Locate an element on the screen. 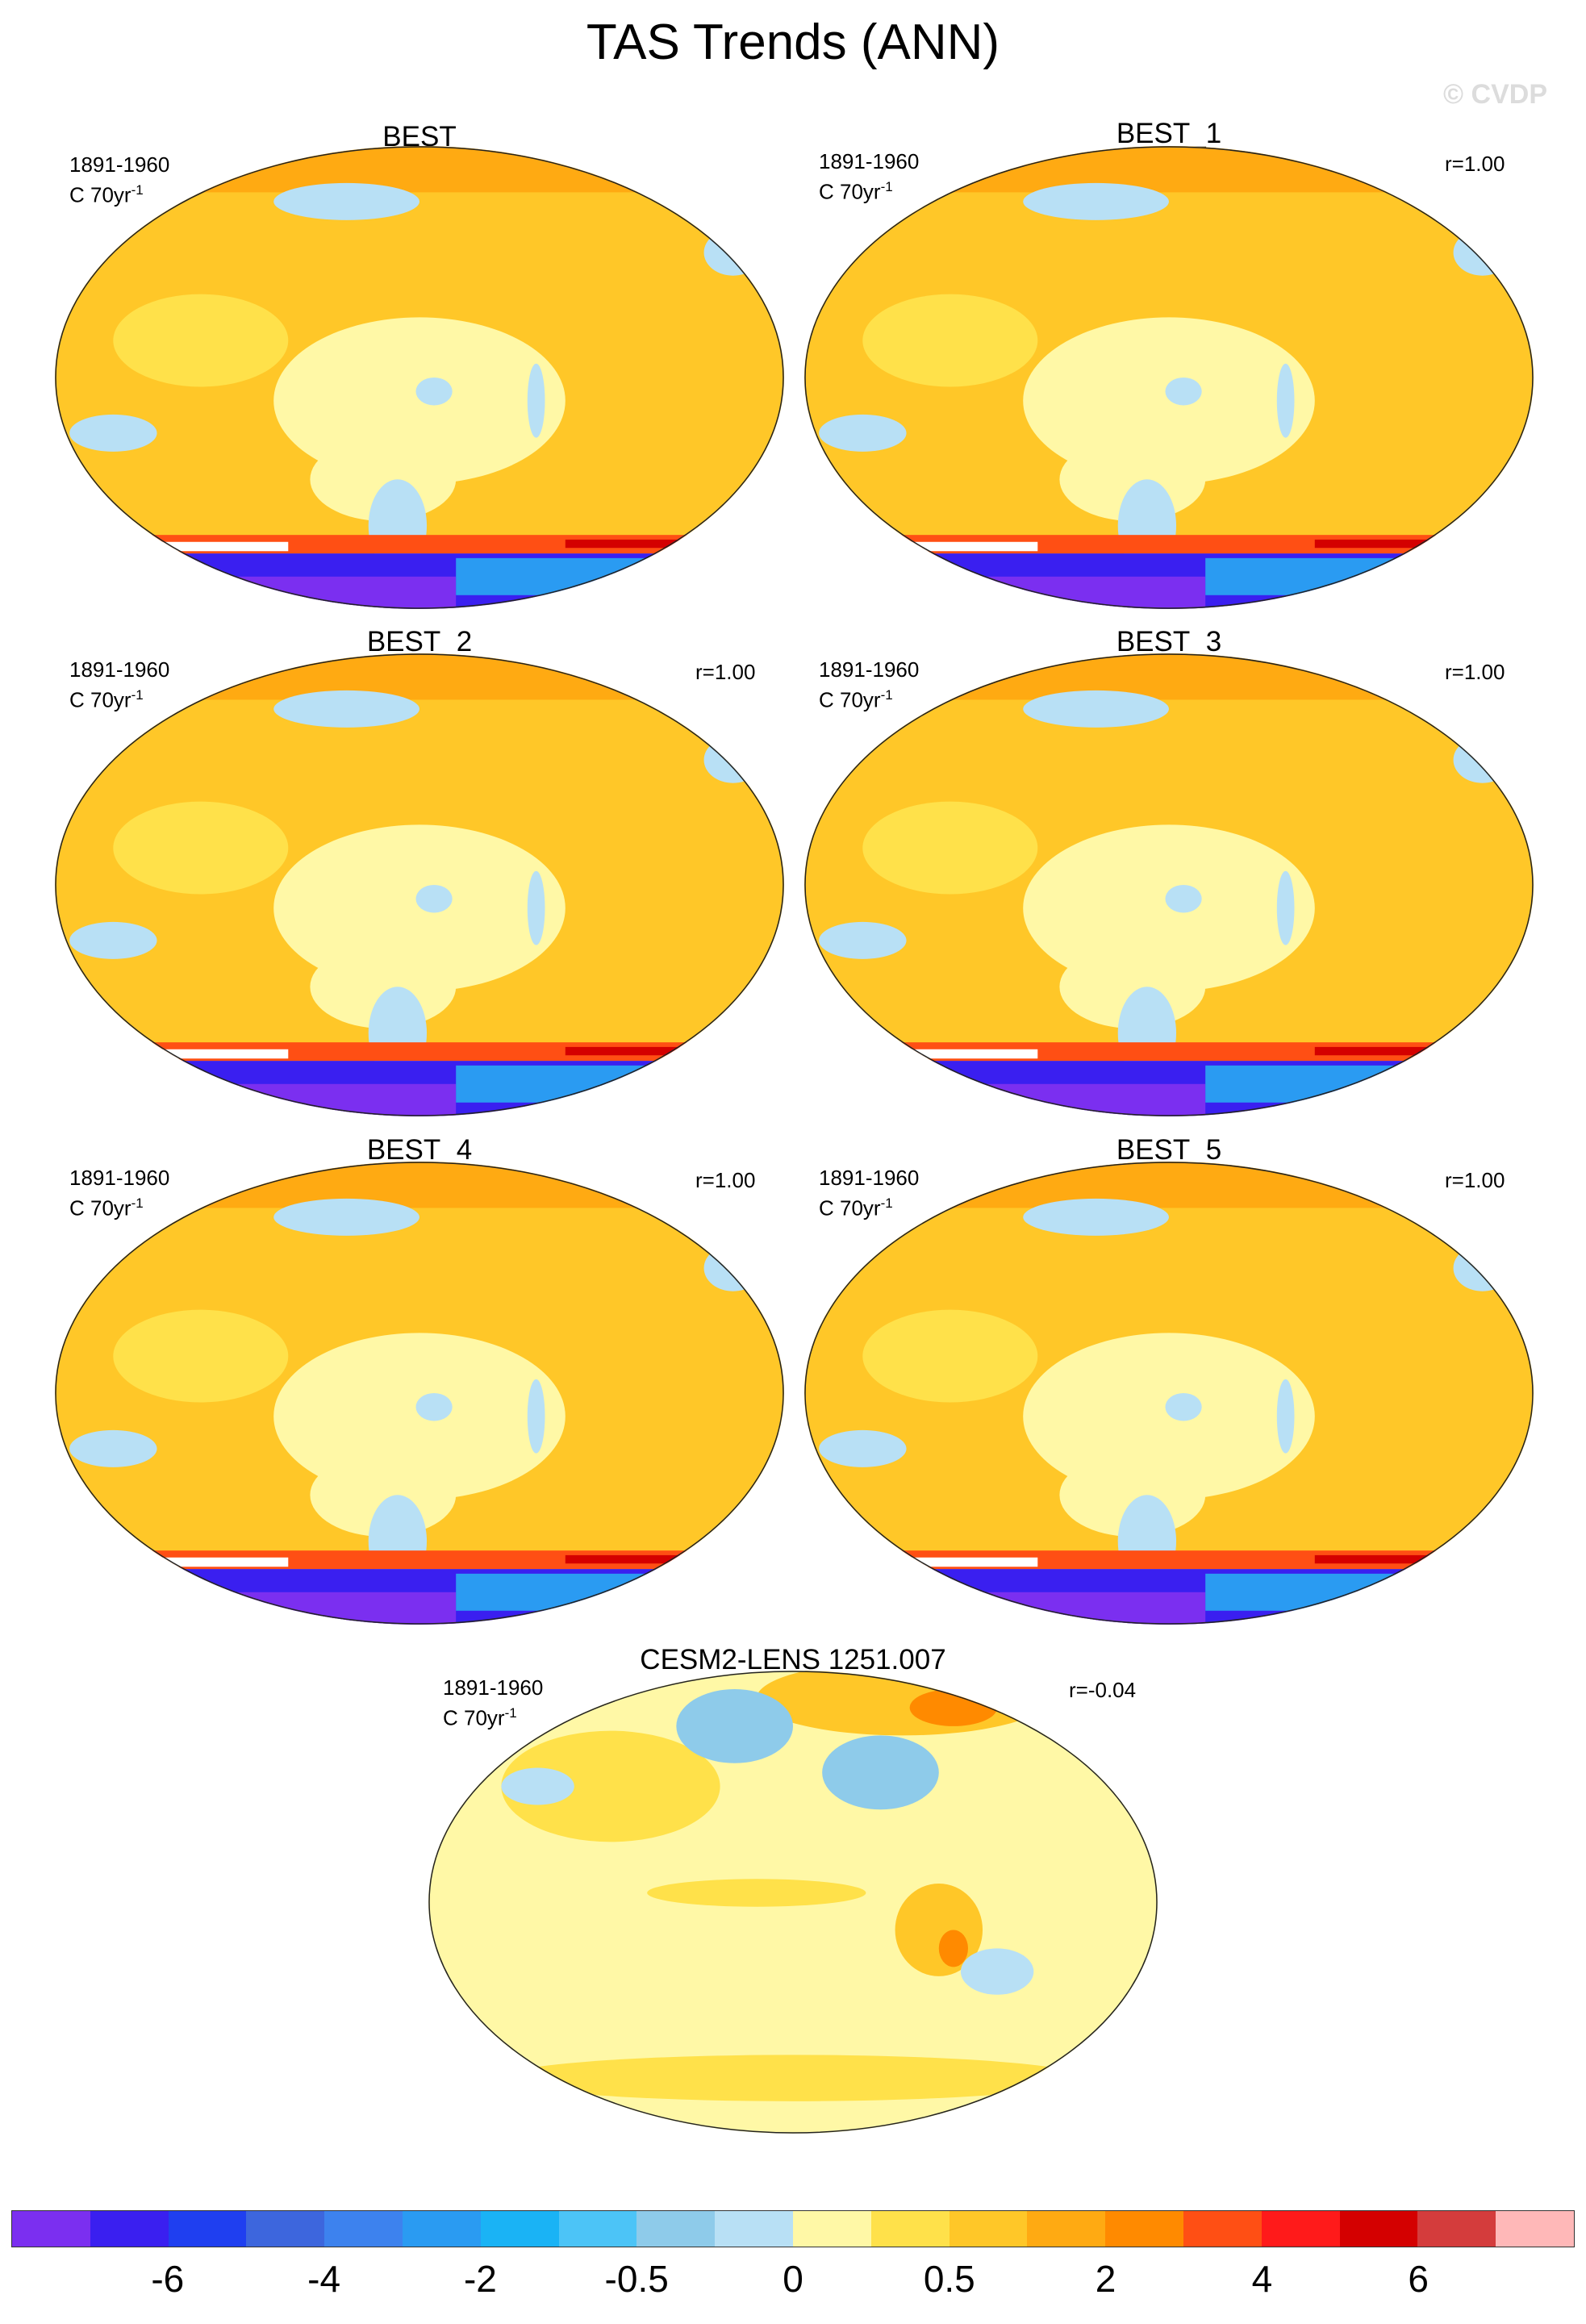 Image resolution: width=1586 pixels, height=2324 pixels. colorbar-tick-label: 0 is located at coordinates (793, 2279).